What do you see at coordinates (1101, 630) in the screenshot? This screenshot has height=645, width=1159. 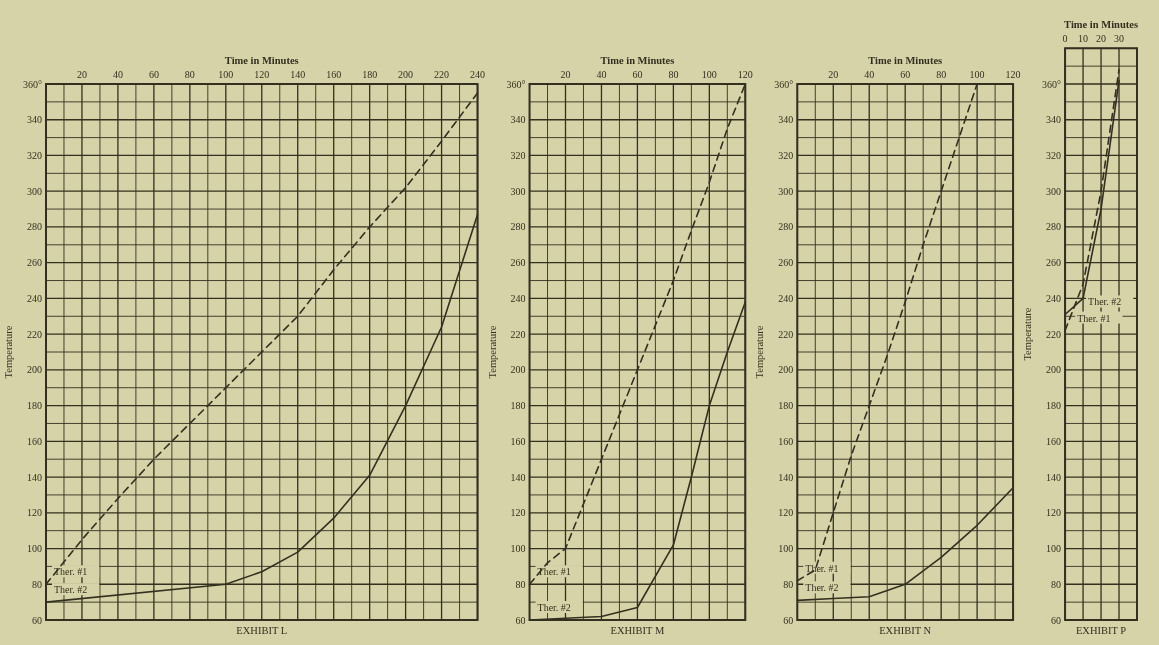 I see `text: EXHIBIT P` at bounding box center [1101, 630].